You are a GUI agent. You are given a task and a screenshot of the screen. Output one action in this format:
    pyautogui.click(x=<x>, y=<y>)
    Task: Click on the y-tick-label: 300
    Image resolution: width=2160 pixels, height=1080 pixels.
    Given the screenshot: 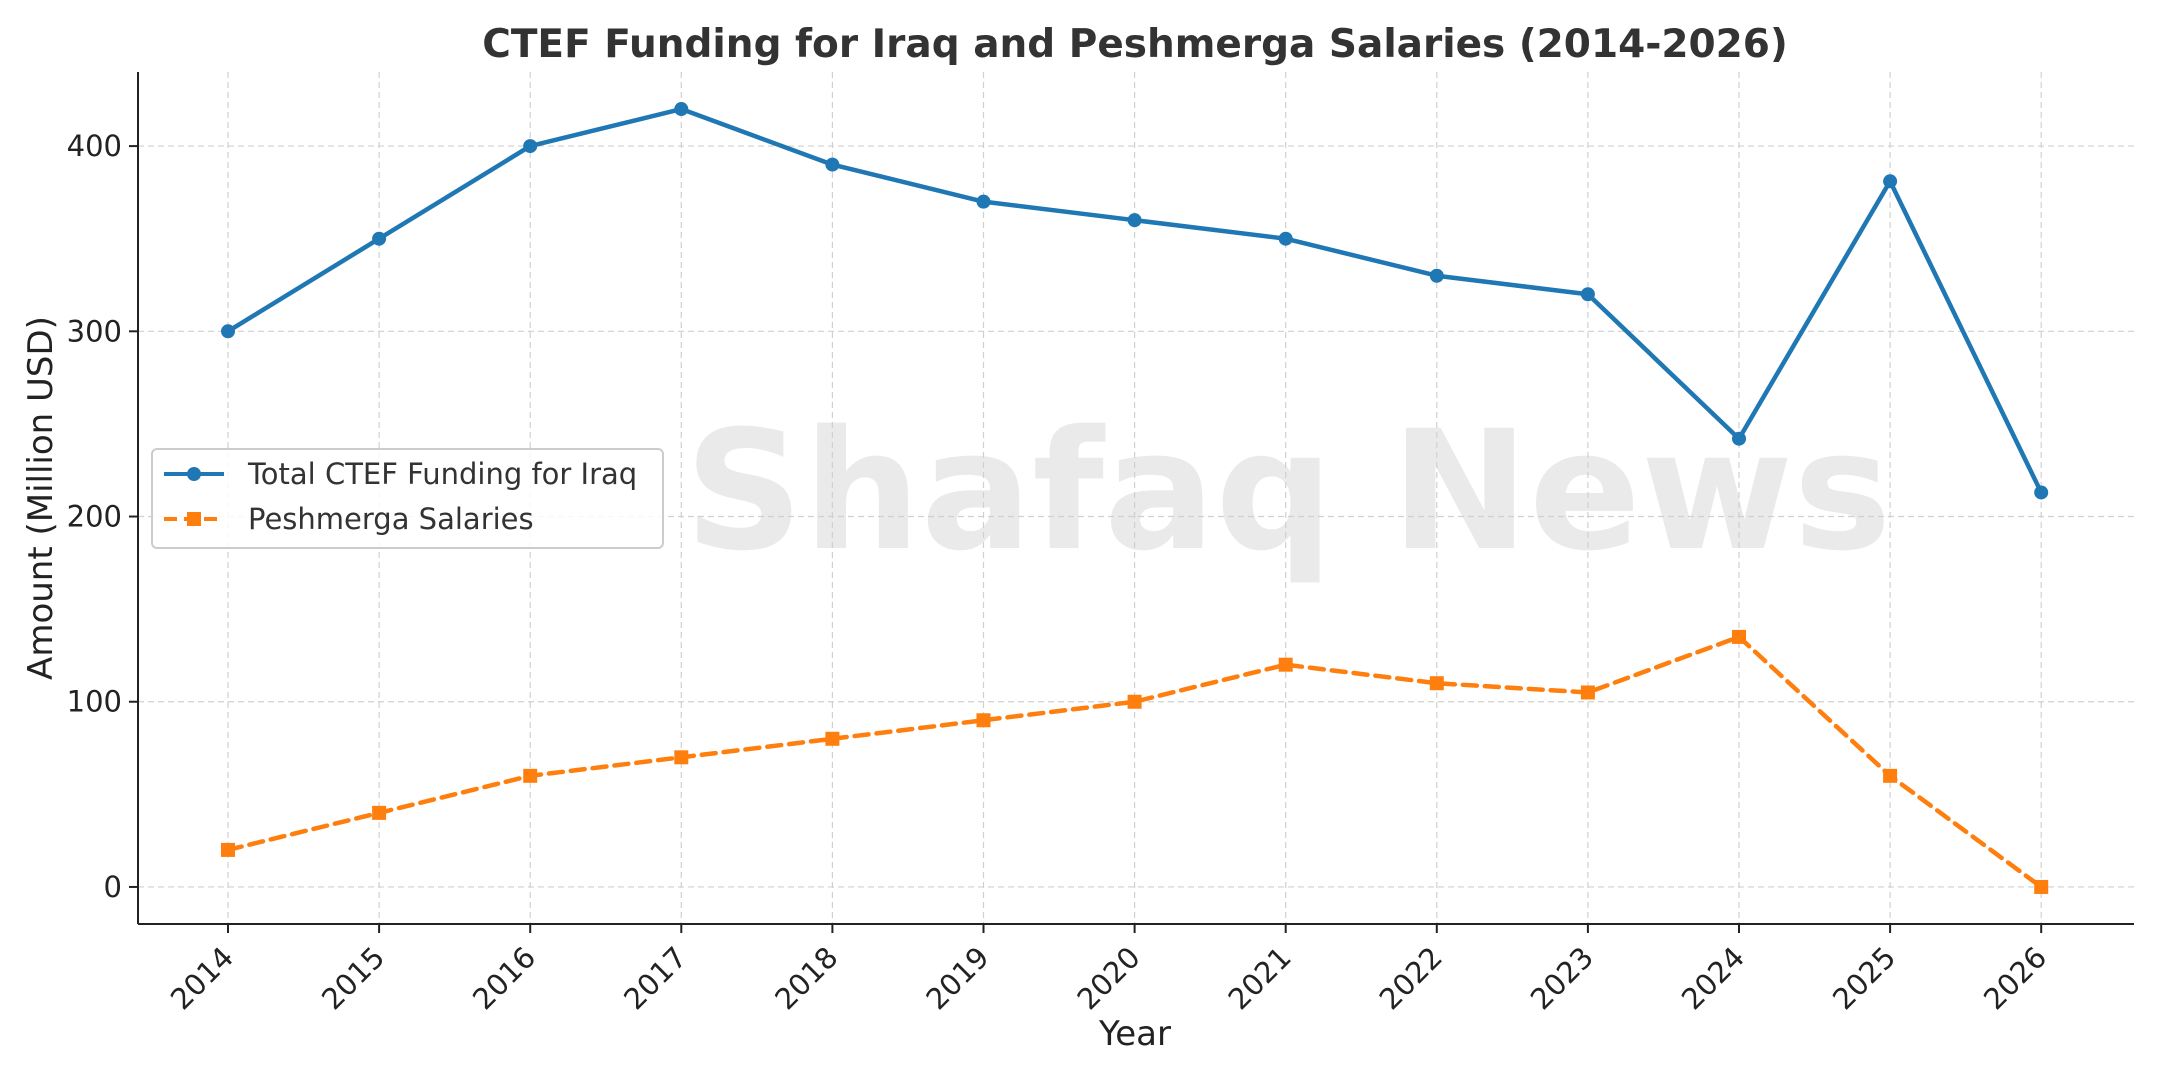 What is the action you would take?
    pyautogui.click(x=94, y=331)
    